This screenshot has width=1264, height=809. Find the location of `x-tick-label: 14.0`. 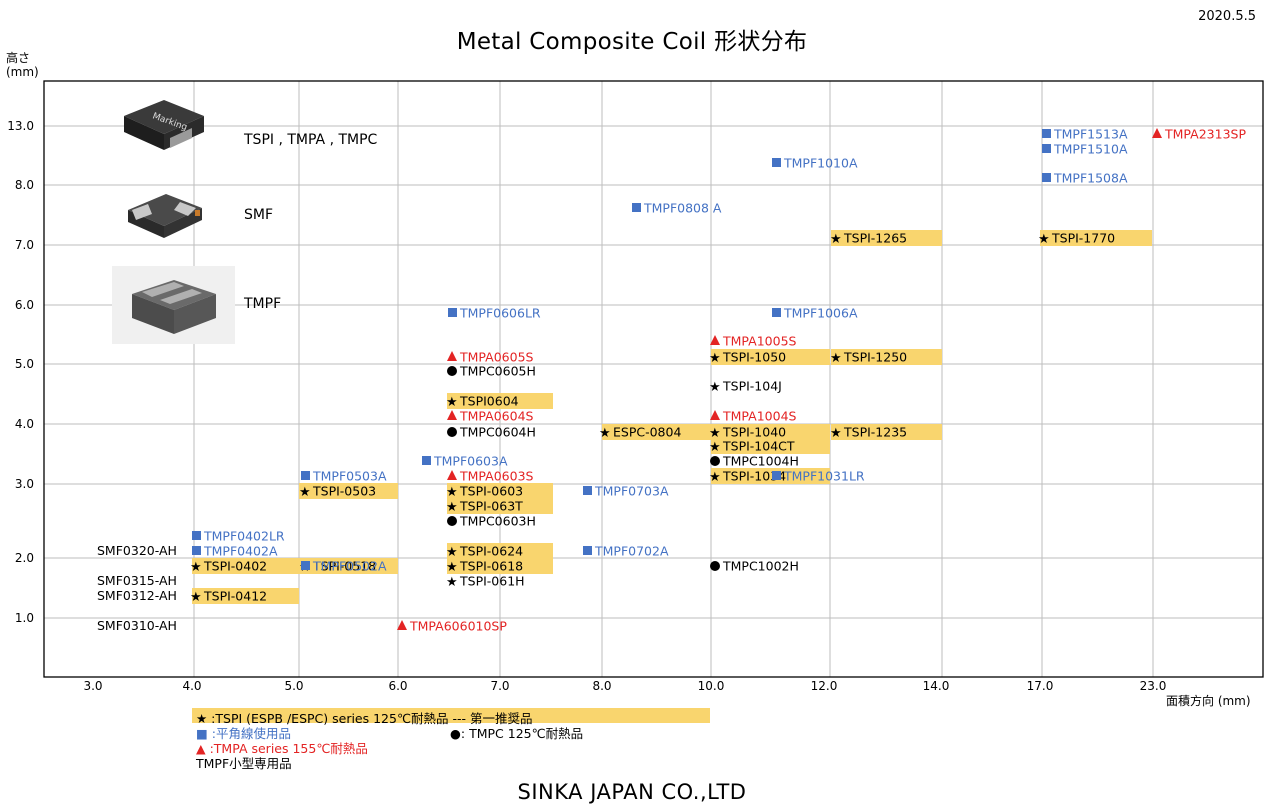

x-tick-label: 14.0 is located at coordinates (936, 686).